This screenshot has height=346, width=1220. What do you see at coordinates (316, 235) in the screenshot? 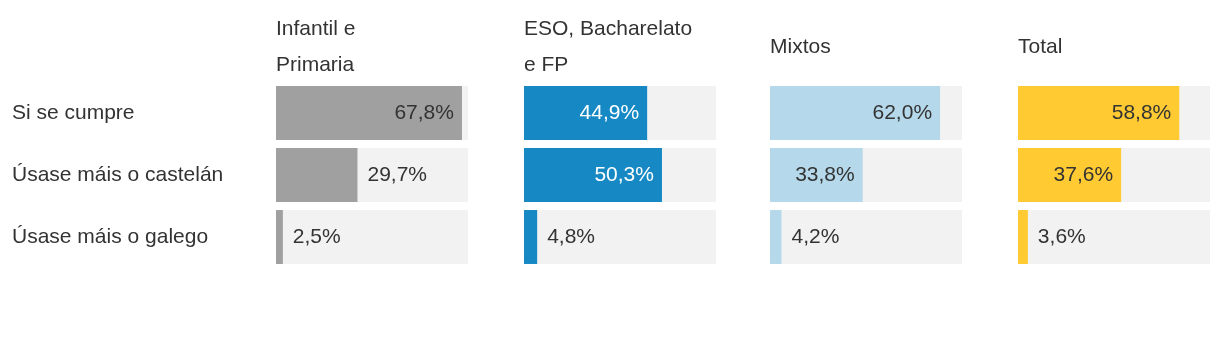
I see `data-label: 2,5%` at bounding box center [316, 235].